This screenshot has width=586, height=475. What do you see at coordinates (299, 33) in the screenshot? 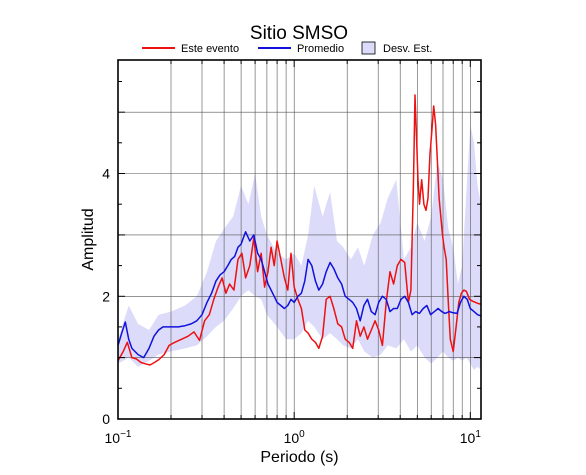
I see `chart-title: Sitio SMSO` at bounding box center [299, 33].